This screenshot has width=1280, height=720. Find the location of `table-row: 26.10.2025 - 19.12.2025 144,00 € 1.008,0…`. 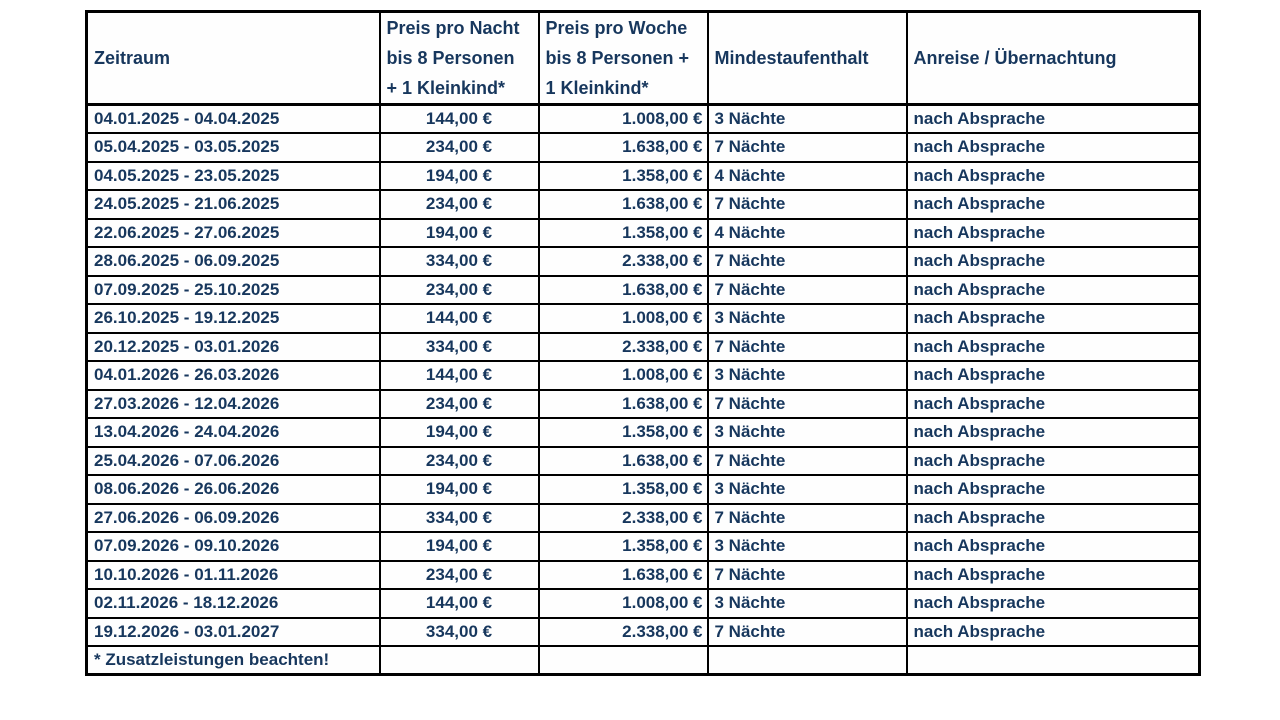

table-row: 26.10.2025 - 19.12.2025 144,00 € 1.008,0… is located at coordinates (643, 318).